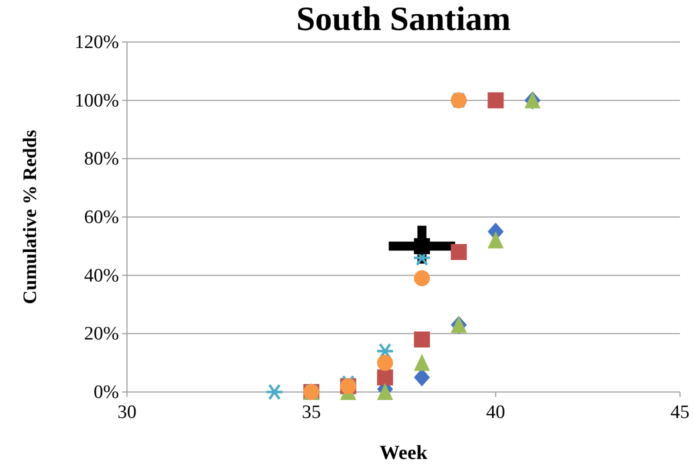  Describe the element at coordinates (496, 412) in the screenshot. I see `x-tick-label: 40` at that location.